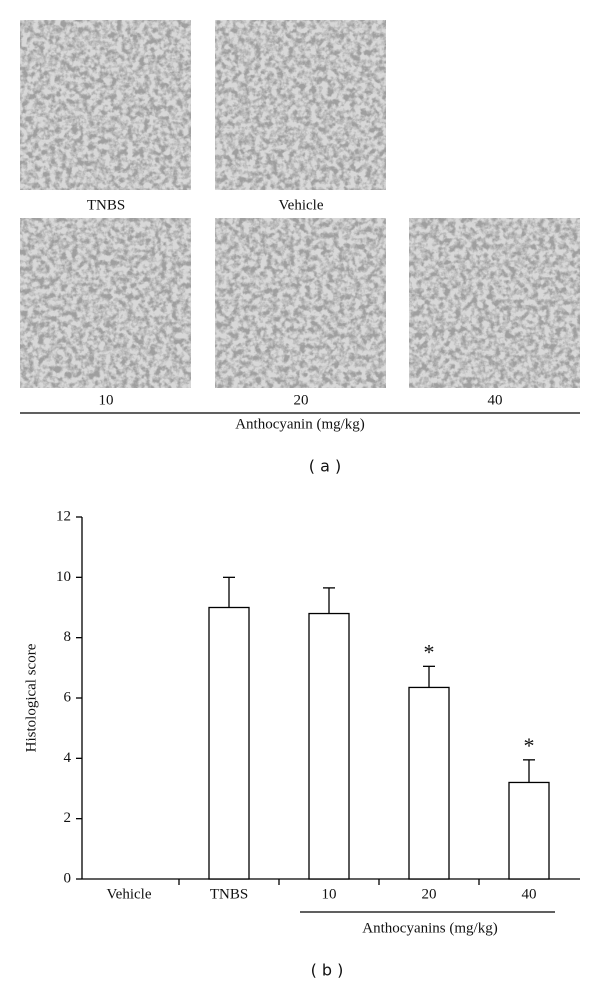  I want to click on y-tick-label: 8, so click(68, 637).